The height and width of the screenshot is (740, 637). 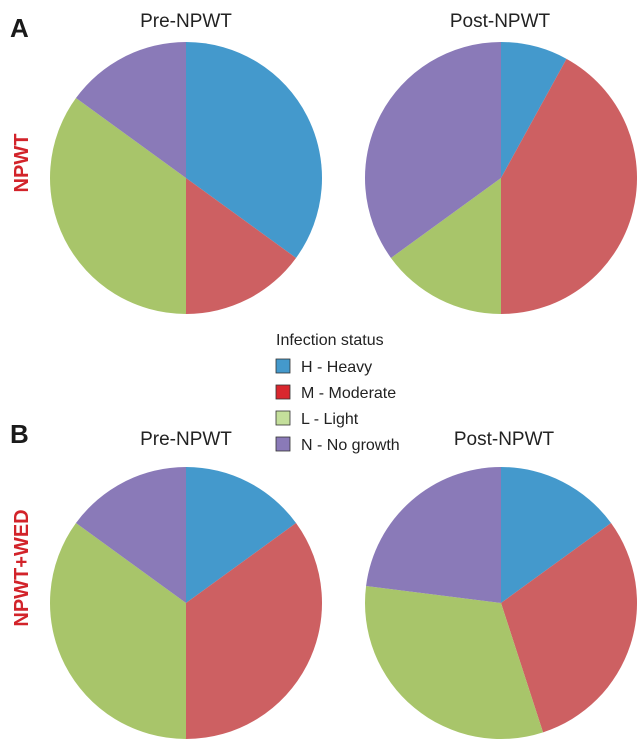 I want to click on legend-swatch-light, so click(x=283, y=418).